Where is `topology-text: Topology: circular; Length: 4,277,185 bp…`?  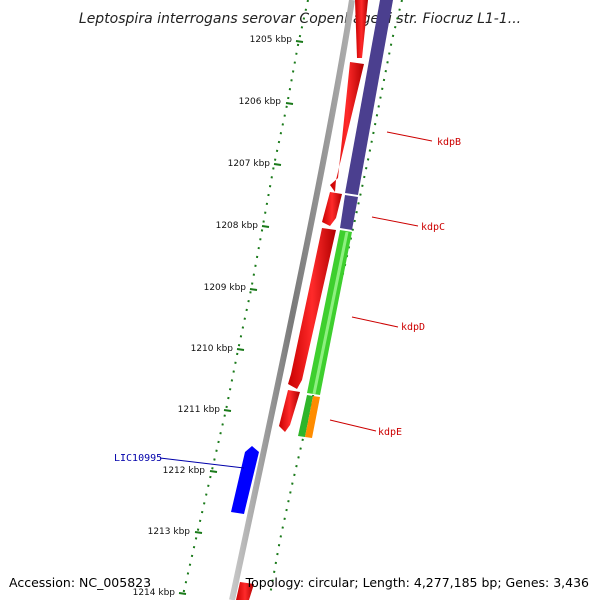
topology-text: Topology: circular; Length: 4,277,185 bp… is located at coordinates (417, 582).